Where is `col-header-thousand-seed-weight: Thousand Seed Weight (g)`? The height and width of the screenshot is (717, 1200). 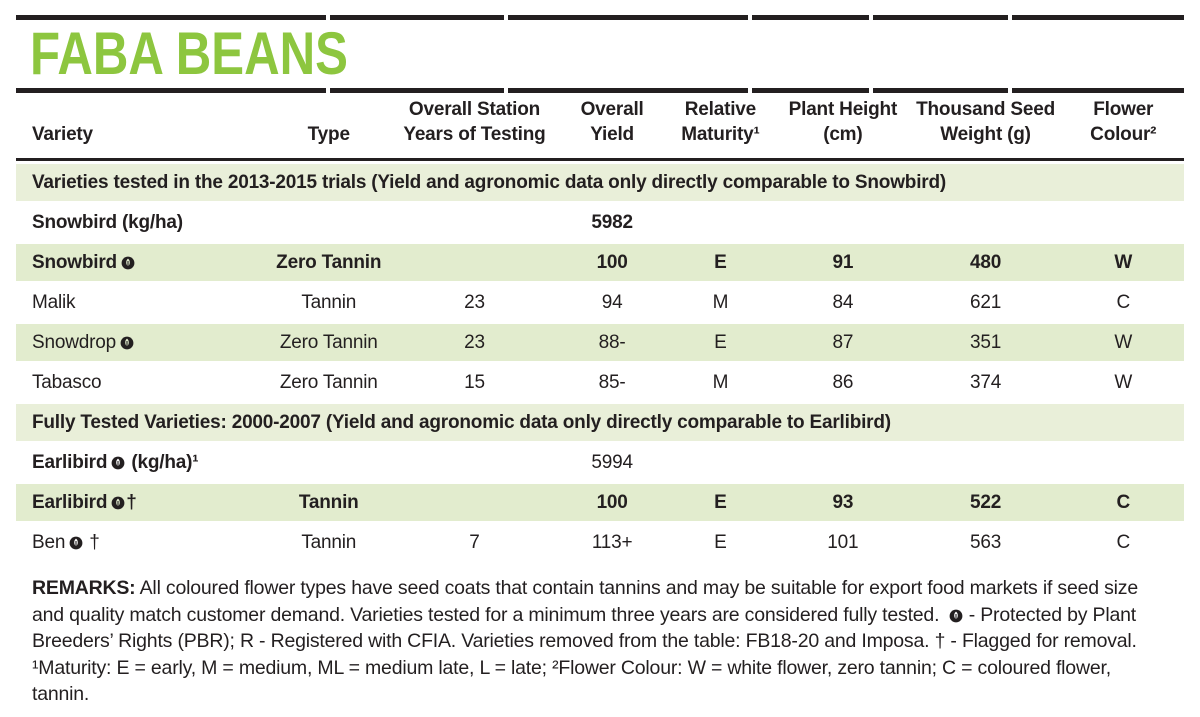 col-header-thousand-seed-weight: Thousand Seed Weight (g) is located at coordinates (985, 128).